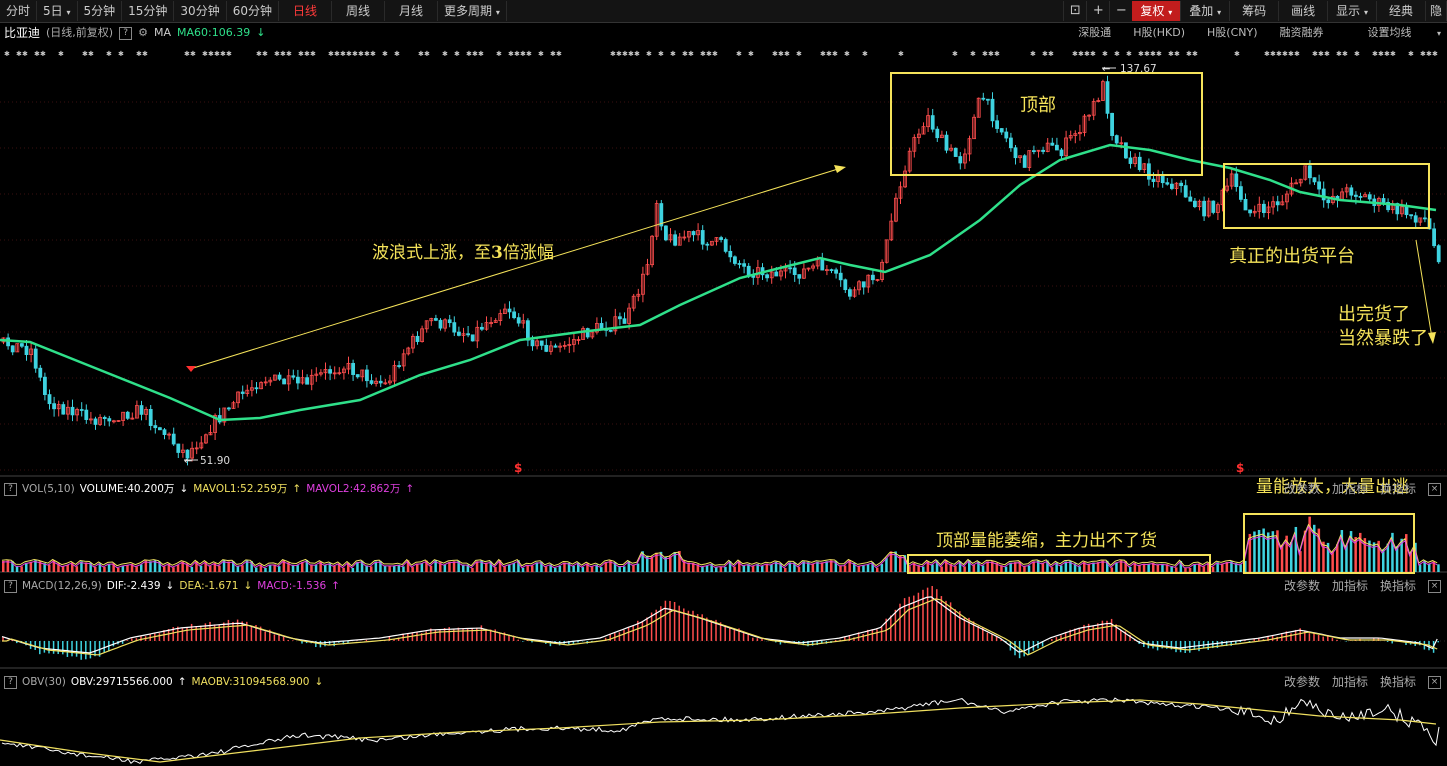 The height and width of the screenshot is (766, 1447). I want to click on overlay-button: 叠加 ▾, so click(1206, 11).